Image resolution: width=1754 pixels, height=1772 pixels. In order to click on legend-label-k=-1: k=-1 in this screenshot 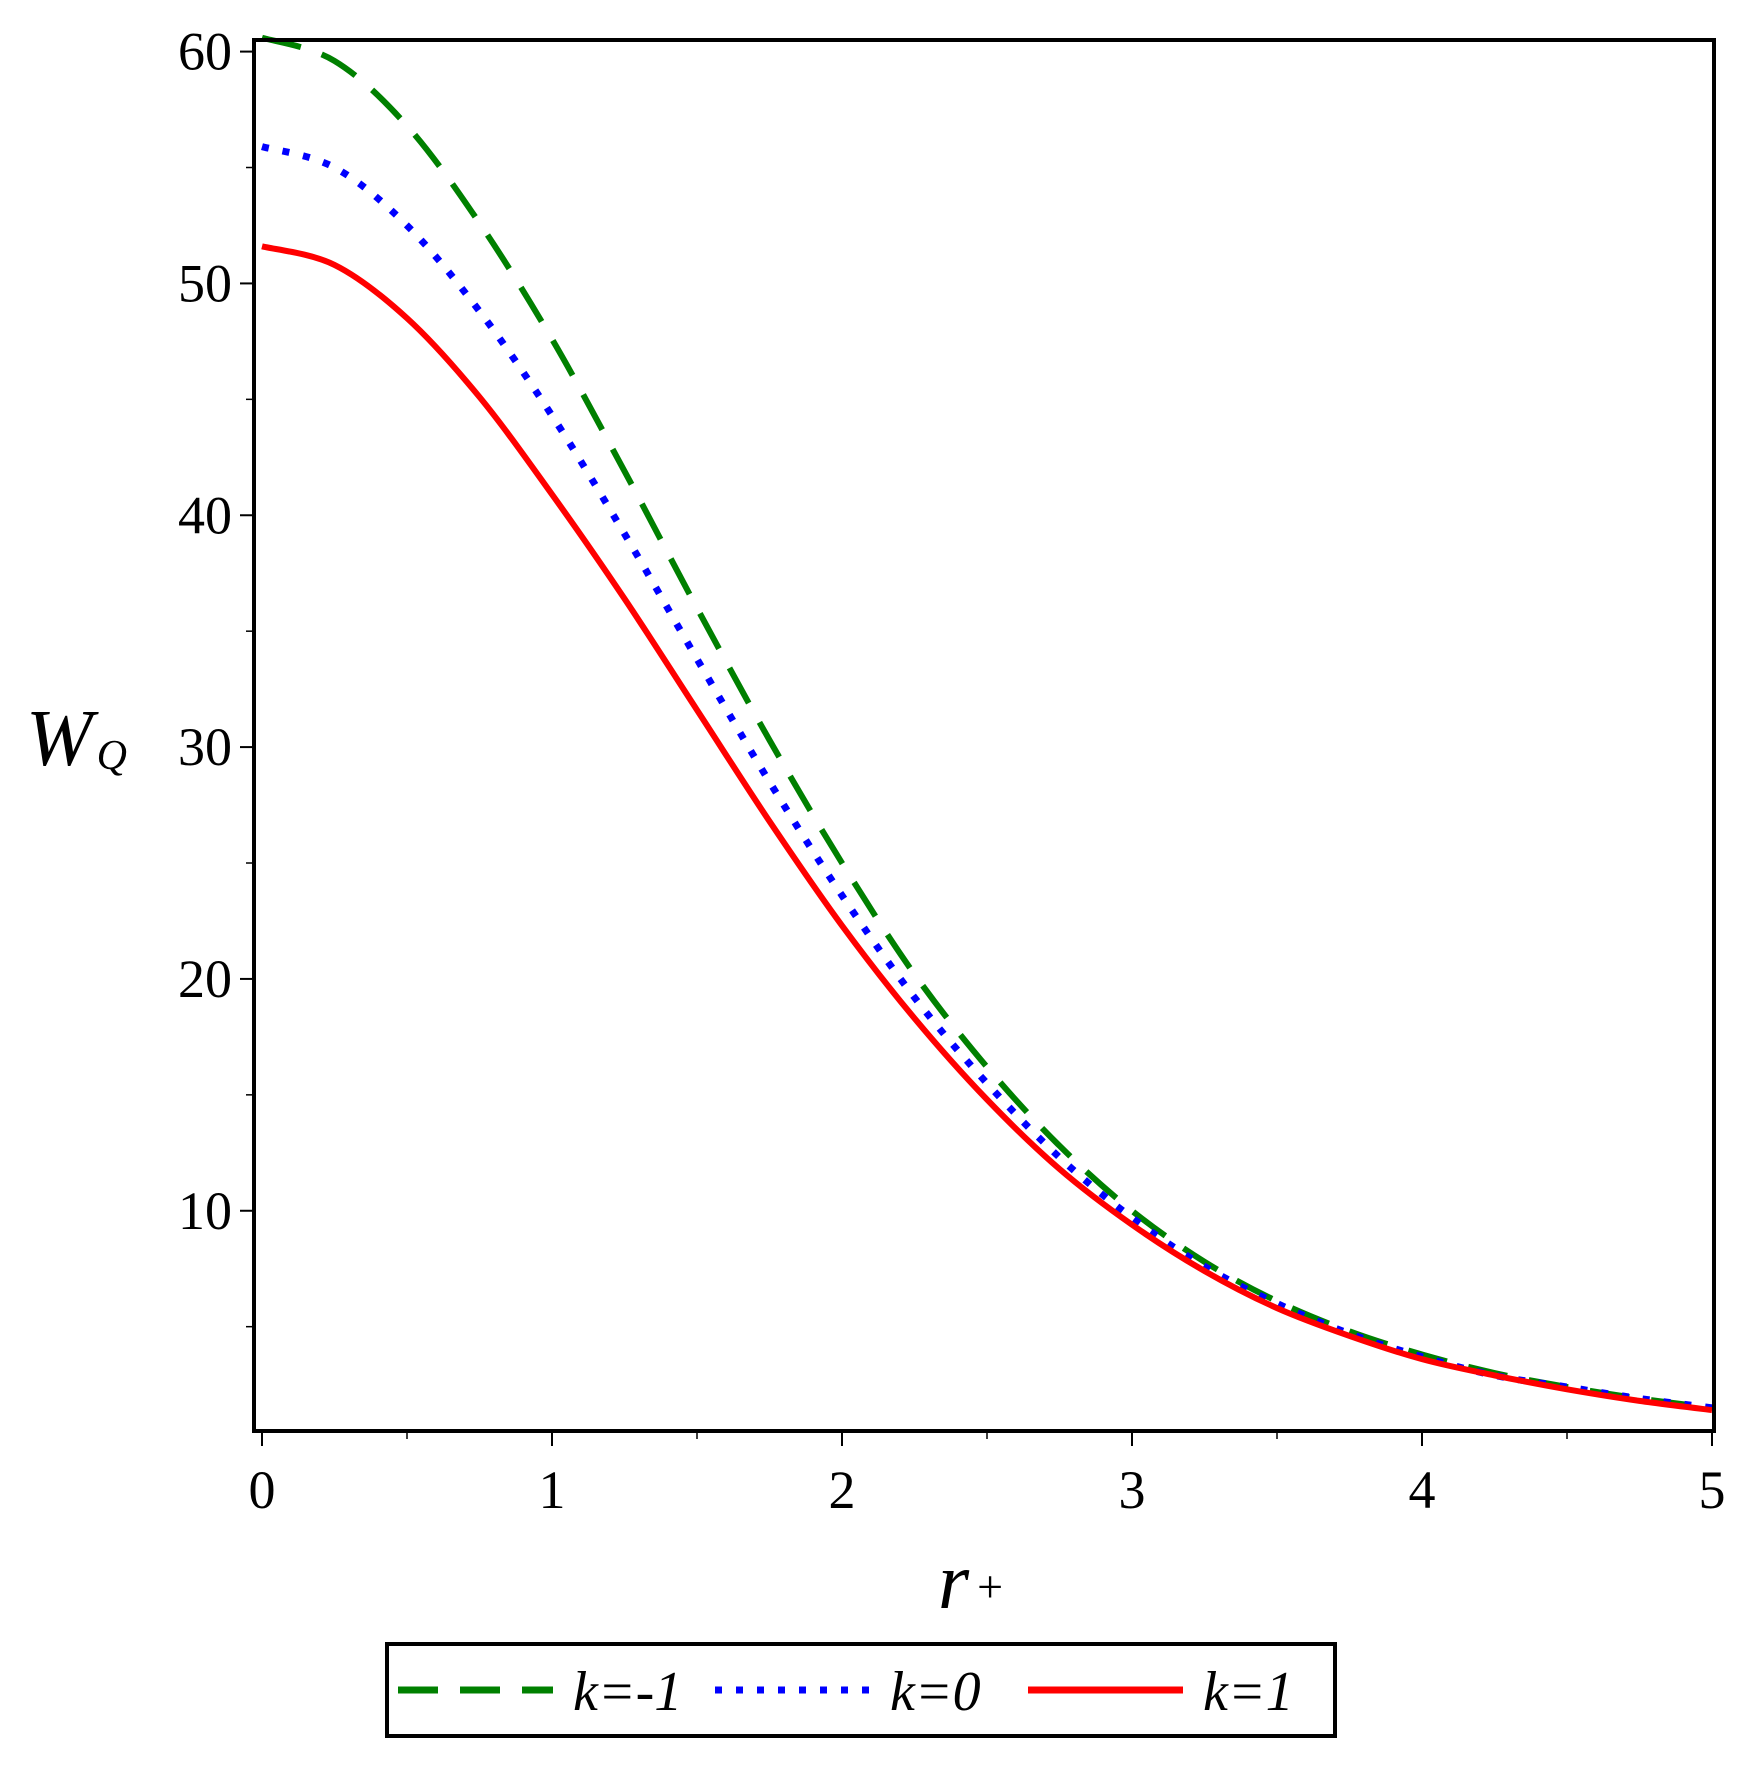, I will do `click(627, 1692)`.